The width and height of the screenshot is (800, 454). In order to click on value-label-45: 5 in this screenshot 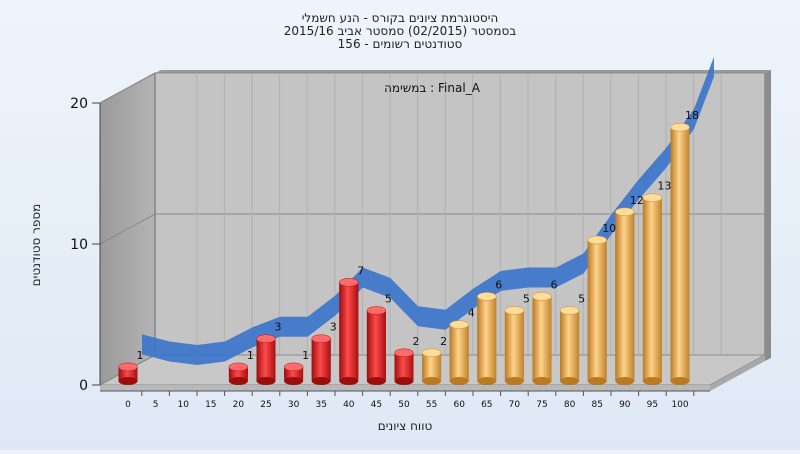, I will do `click(388, 299)`.